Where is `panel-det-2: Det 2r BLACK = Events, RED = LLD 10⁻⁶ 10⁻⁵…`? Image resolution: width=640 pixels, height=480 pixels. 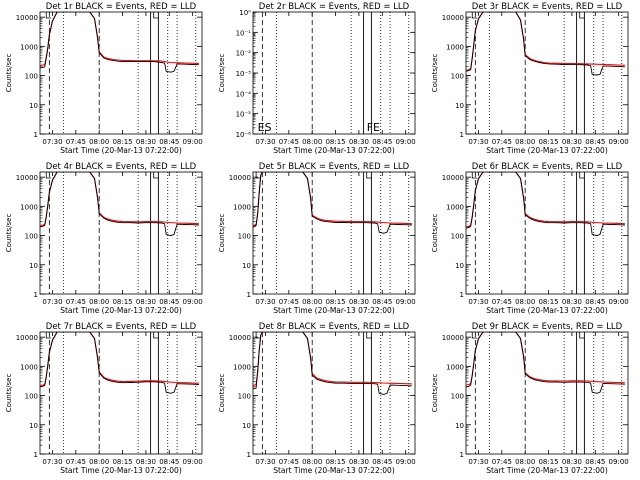 panel-det-2: Det 2r BLACK = Events, RED = LLD 10⁻⁶ 10⁻⁵… is located at coordinates (317, 78).